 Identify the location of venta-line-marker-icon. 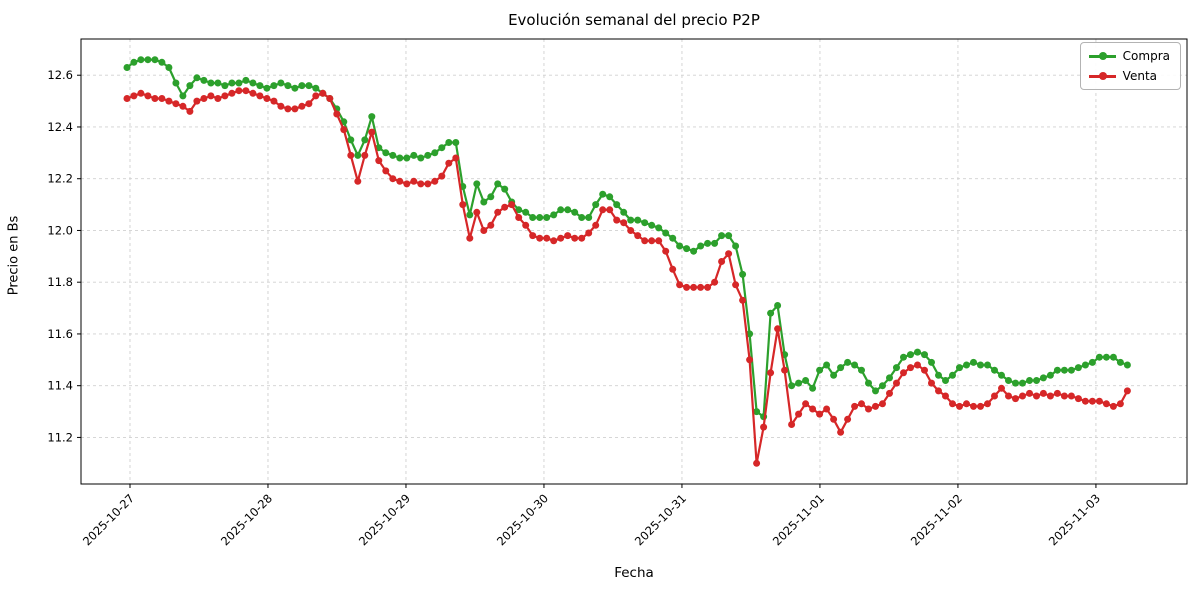
(1102, 76).